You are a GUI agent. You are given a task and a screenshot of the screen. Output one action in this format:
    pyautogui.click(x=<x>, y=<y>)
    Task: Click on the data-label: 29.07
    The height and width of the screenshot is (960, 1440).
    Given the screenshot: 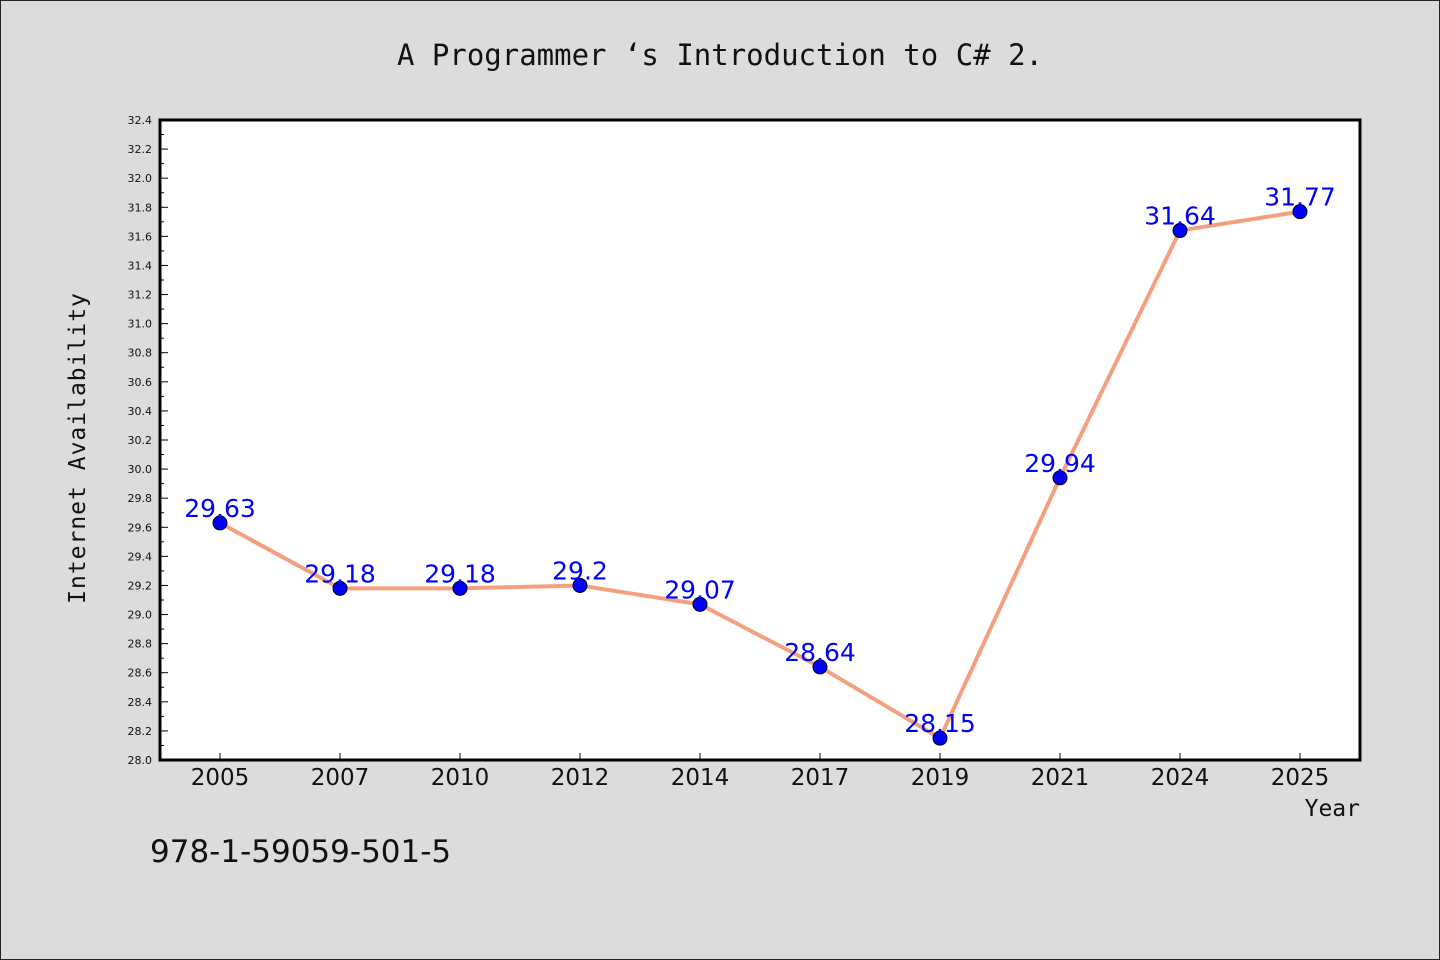 What is the action you would take?
    pyautogui.click(x=700, y=589)
    